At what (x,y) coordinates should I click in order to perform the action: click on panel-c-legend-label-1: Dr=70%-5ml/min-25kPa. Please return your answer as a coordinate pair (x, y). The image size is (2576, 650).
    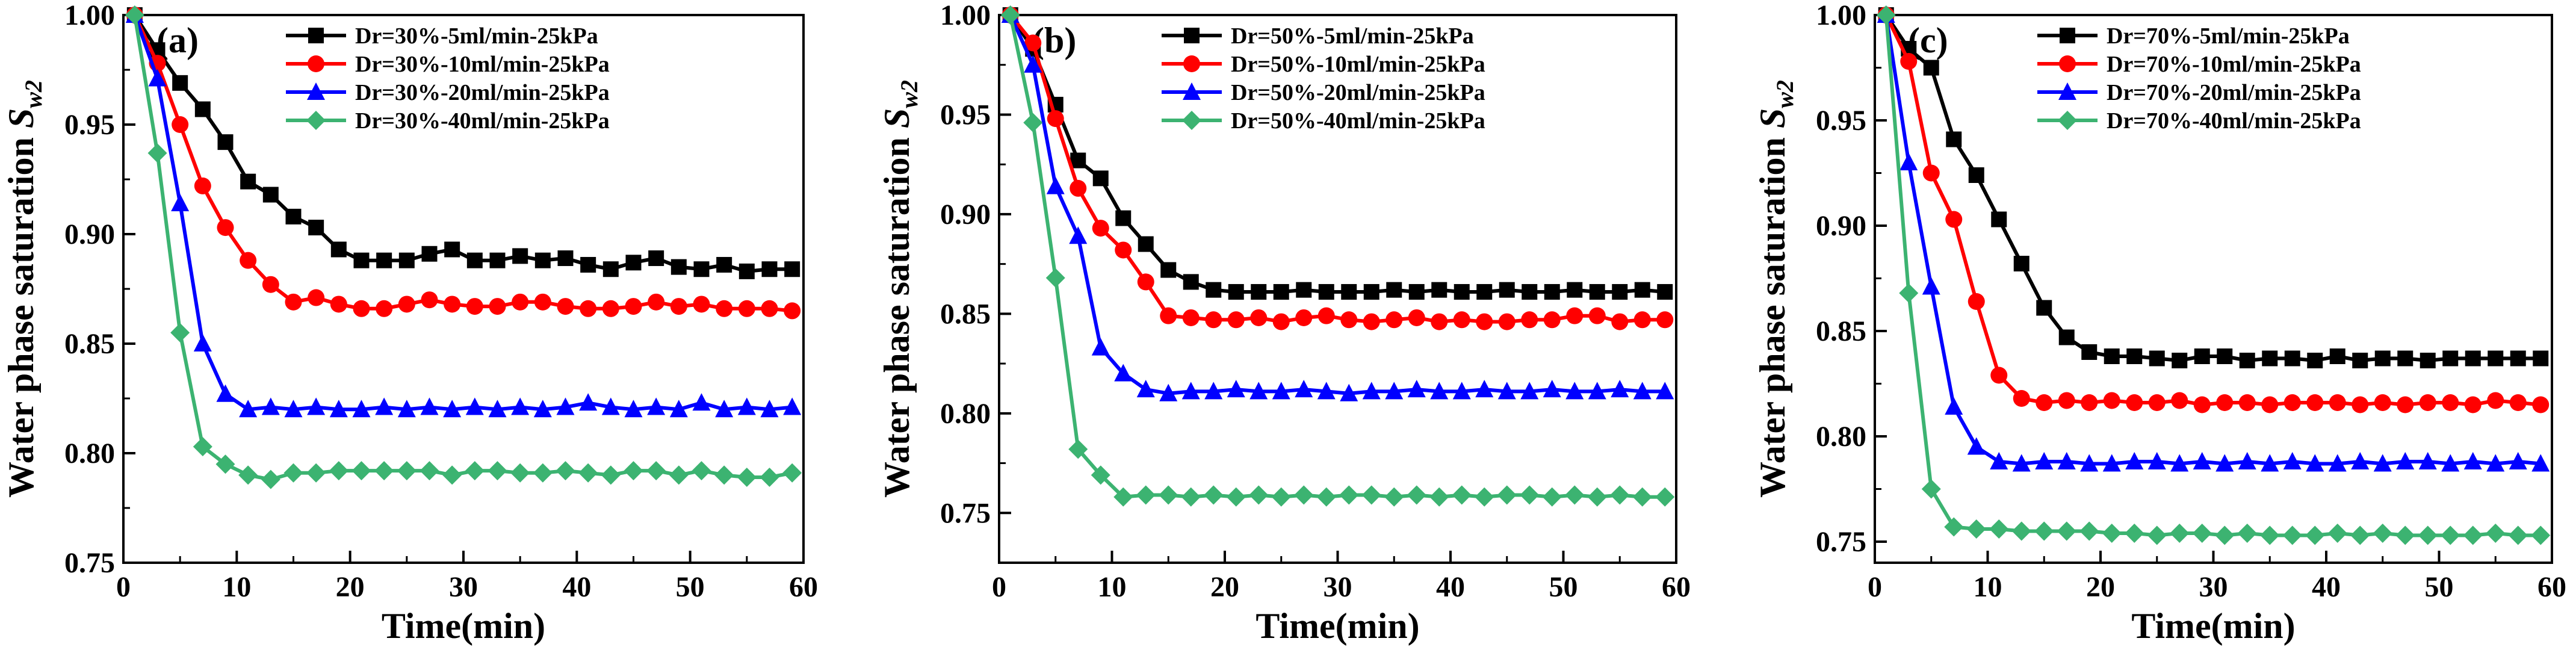
    Looking at the image, I should click on (2228, 36).